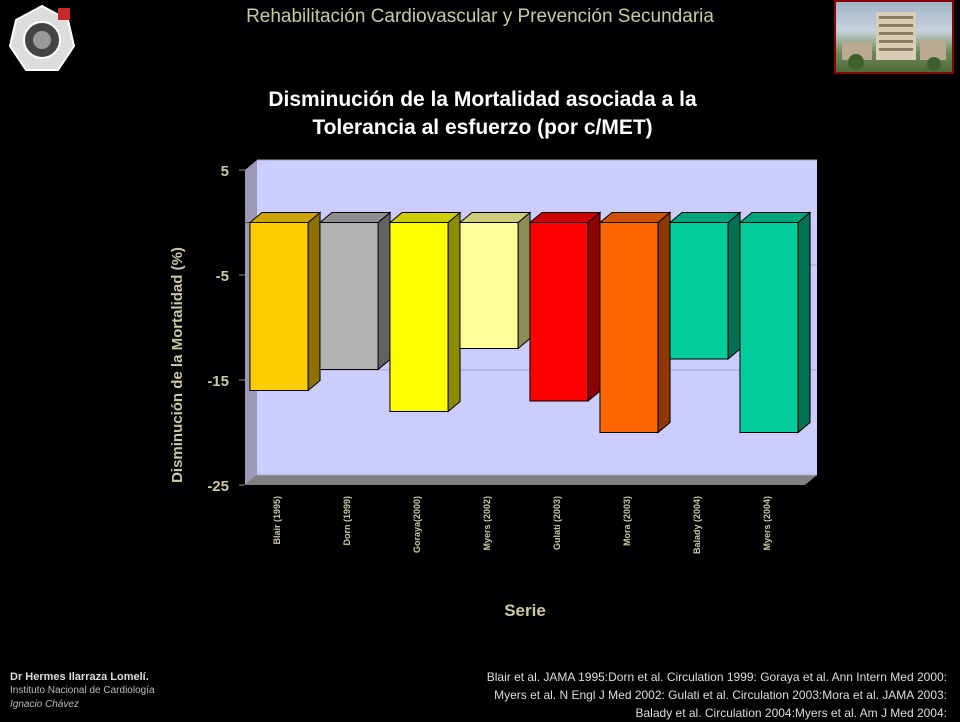  What do you see at coordinates (557, 523) in the screenshot?
I see `x-tick-label: Gulati (2003)` at bounding box center [557, 523].